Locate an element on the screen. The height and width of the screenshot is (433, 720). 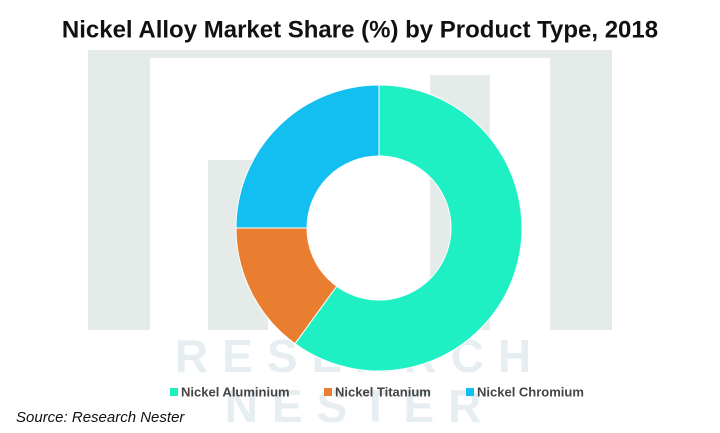
watermark-text: NESTER is located at coordinates (360, 406).